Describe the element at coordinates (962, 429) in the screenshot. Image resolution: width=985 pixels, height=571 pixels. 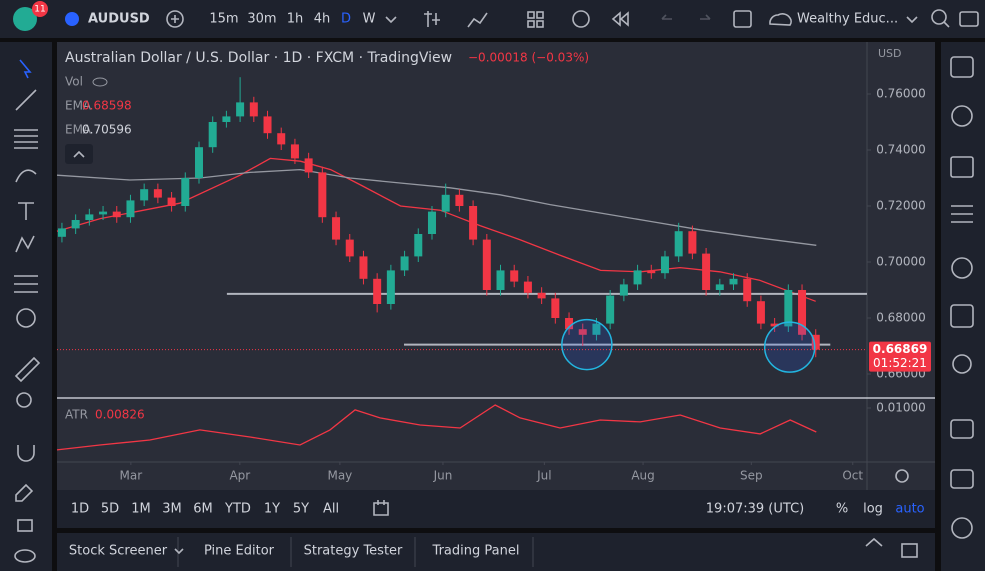
I see `chats` at that location.